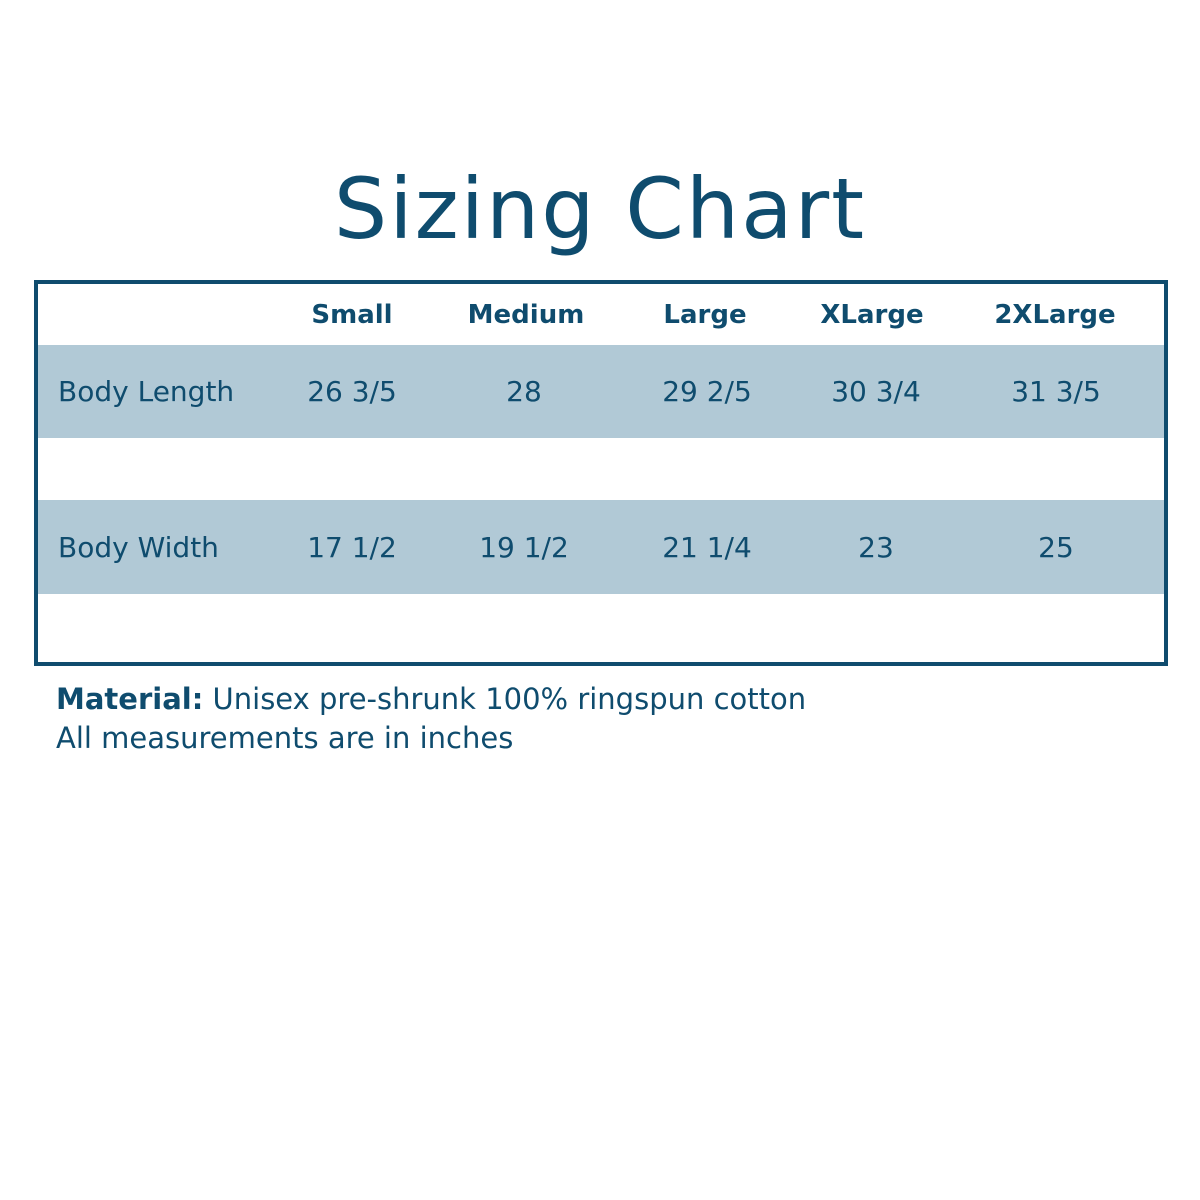 This screenshot has height=1200, width=1200. What do you see at coordinates (876, 391) in the screenshot?
I see `table-cell: 30 3/4` at bounding box center [876, 391].